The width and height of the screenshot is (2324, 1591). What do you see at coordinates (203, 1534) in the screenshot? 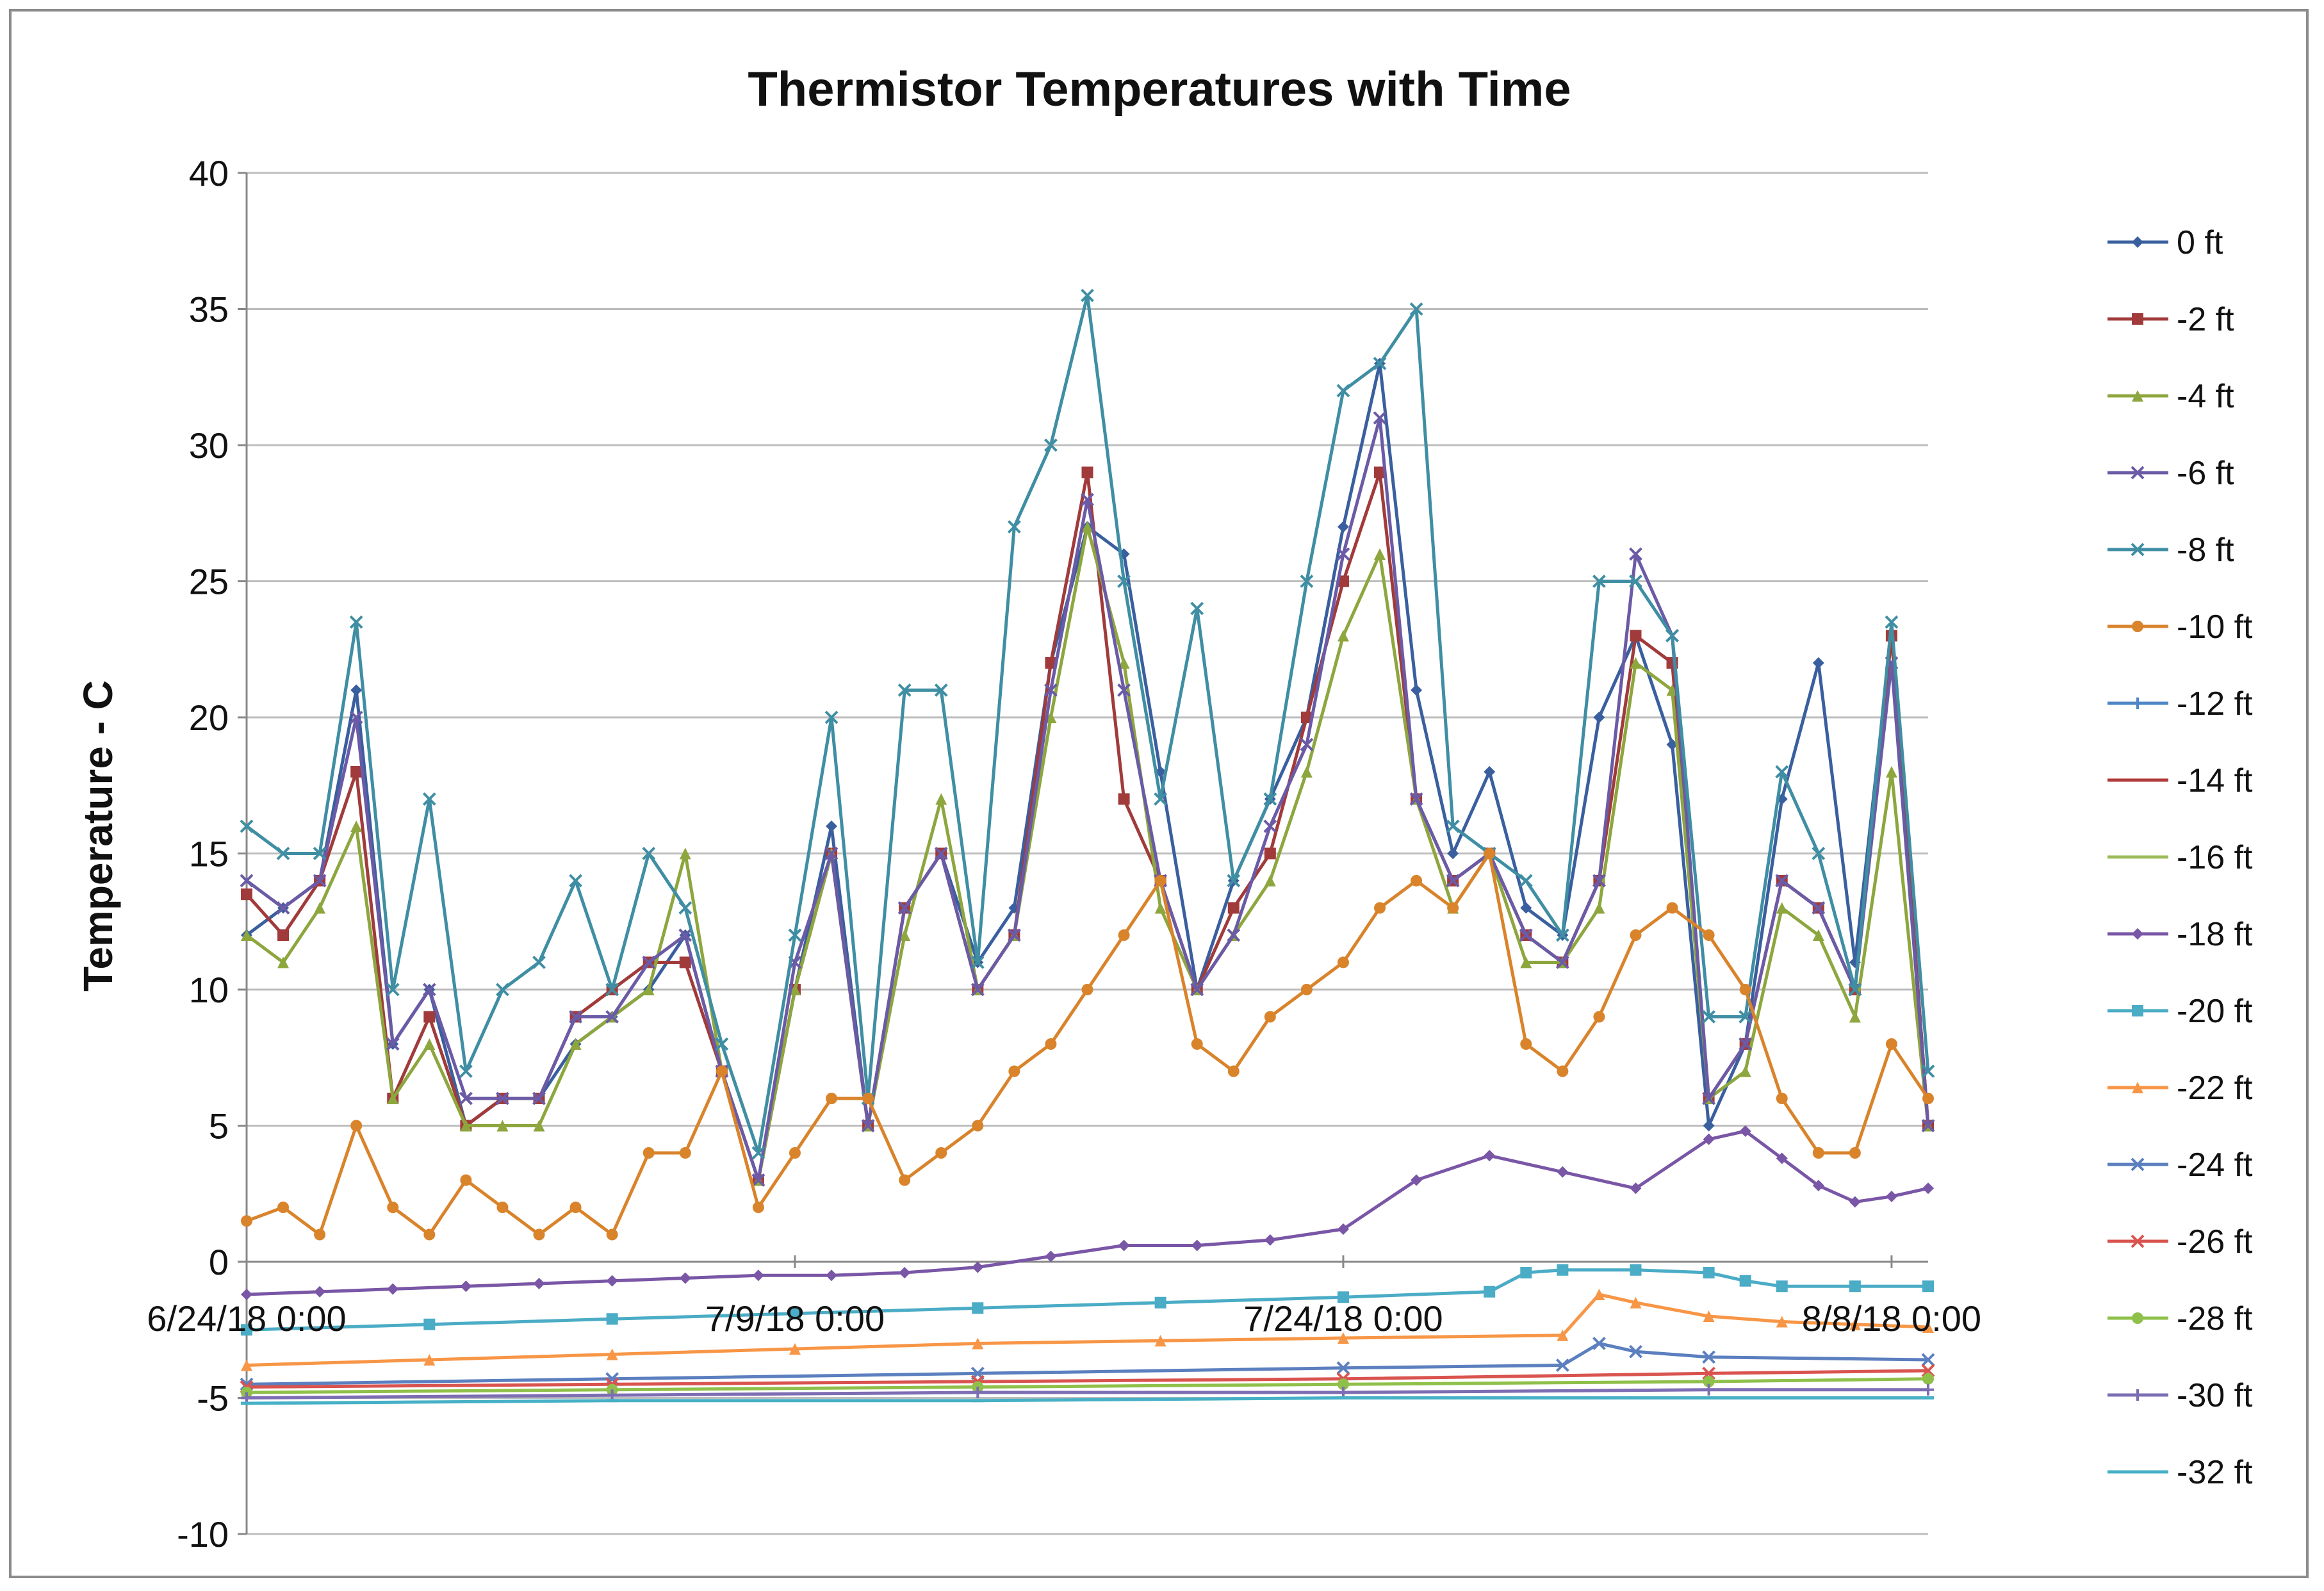
I see `y-tick-label: -10` at bounding box center [203, 1534].